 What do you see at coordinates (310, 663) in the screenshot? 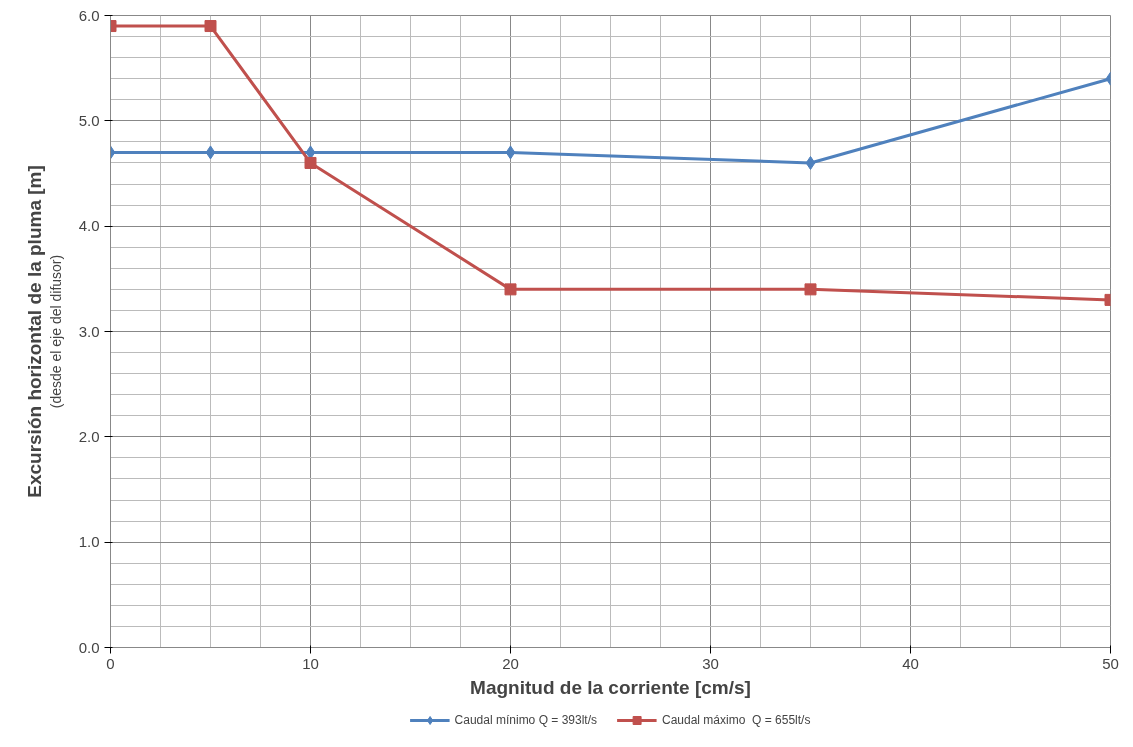
I see `x-tick-label: 10` at bounding box center [310, 663].